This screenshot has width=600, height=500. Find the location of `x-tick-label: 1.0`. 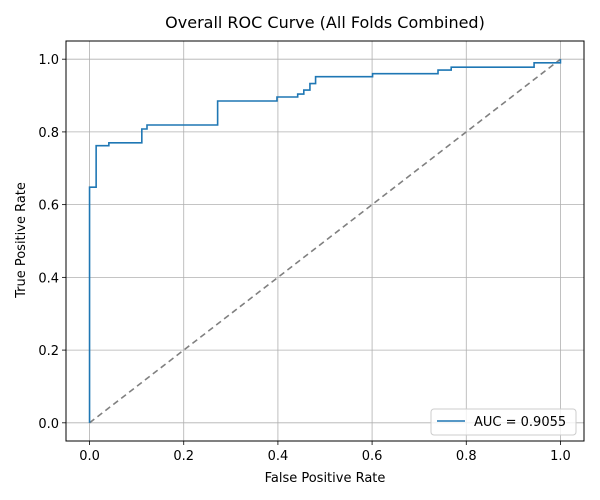

x-tick-label: 1.0 is located at coordinates (560, 456).